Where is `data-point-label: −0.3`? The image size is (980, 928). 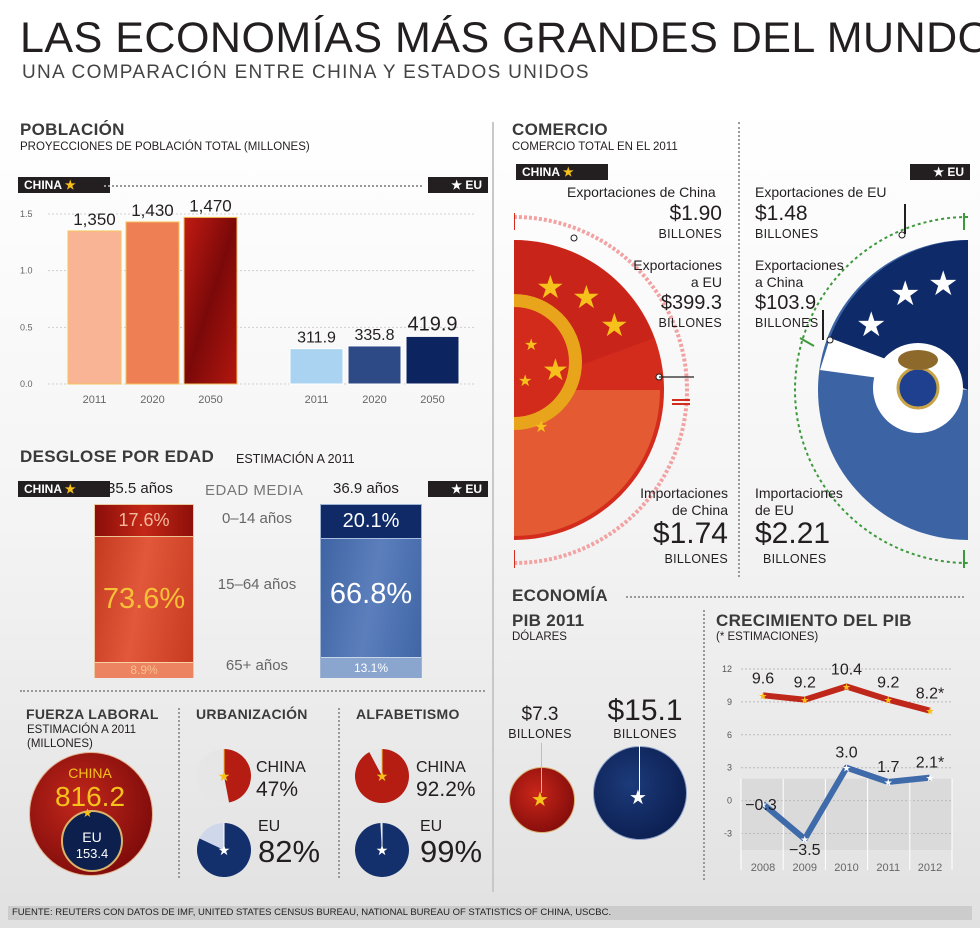 data-point-label: −0.3 is located at coordinates (761, 805).